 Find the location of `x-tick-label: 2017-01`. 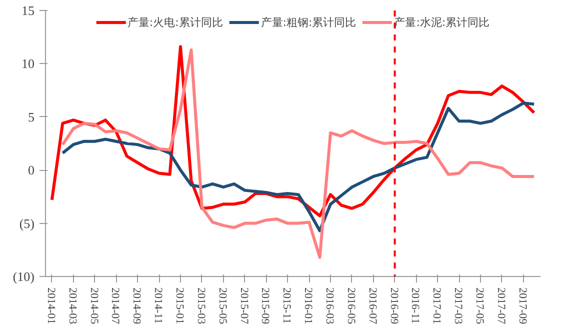

x-tick-label: 2017-01 is located at coordinates (436, 306).